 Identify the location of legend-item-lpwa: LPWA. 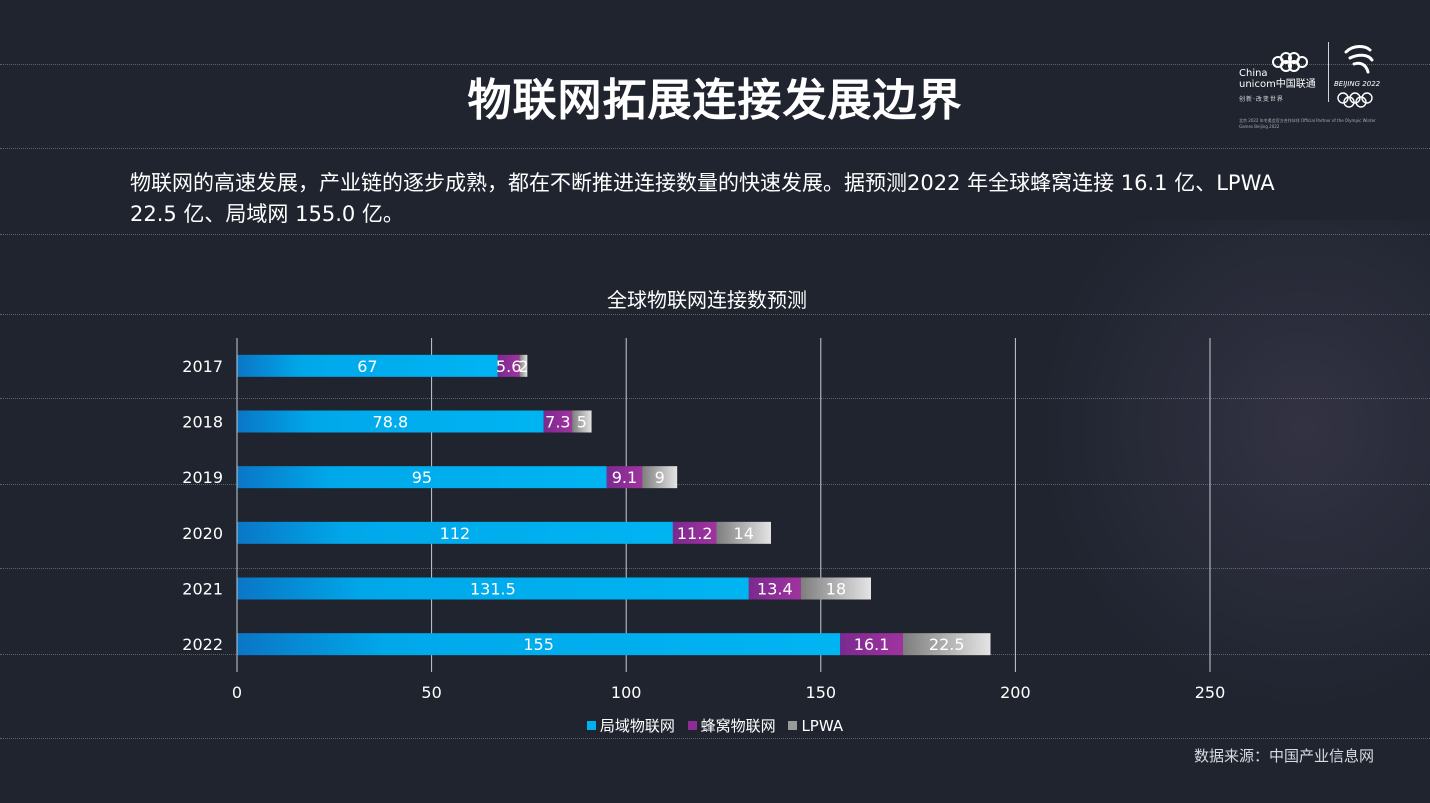
(815, 726).